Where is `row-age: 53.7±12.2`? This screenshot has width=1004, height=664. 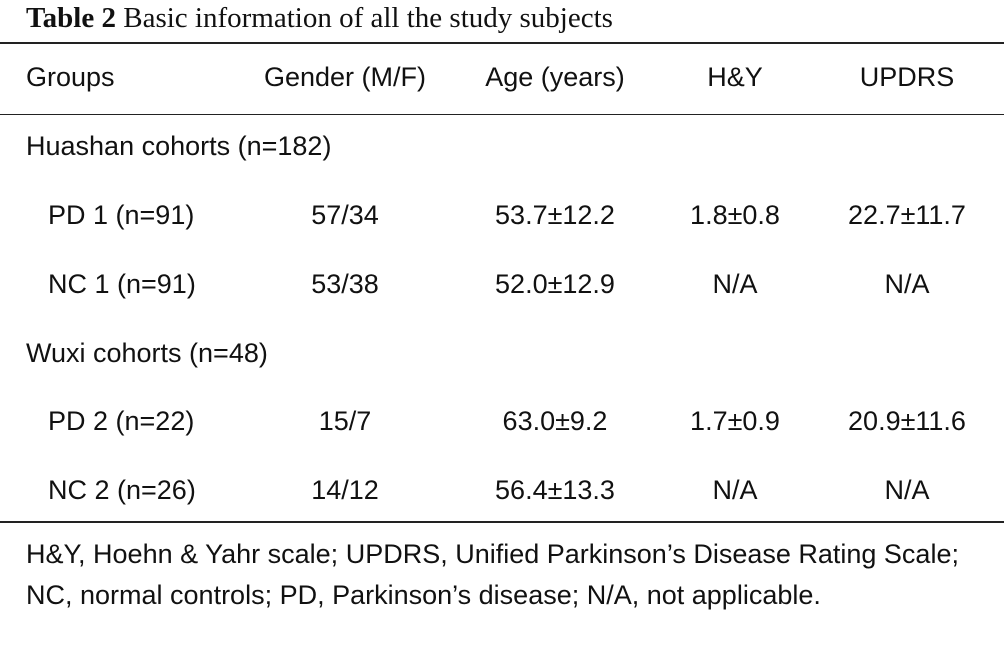
row-age: 53.7±12.2 is located at coordinates (555, 215).